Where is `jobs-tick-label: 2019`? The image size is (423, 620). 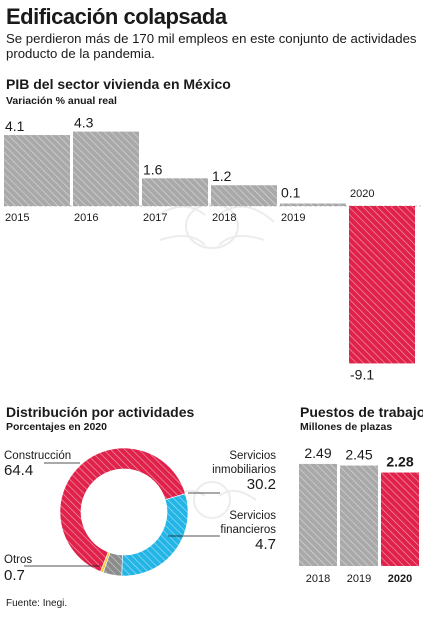
jobs-tick-label: 2019 is located at coordinates (359, 579).